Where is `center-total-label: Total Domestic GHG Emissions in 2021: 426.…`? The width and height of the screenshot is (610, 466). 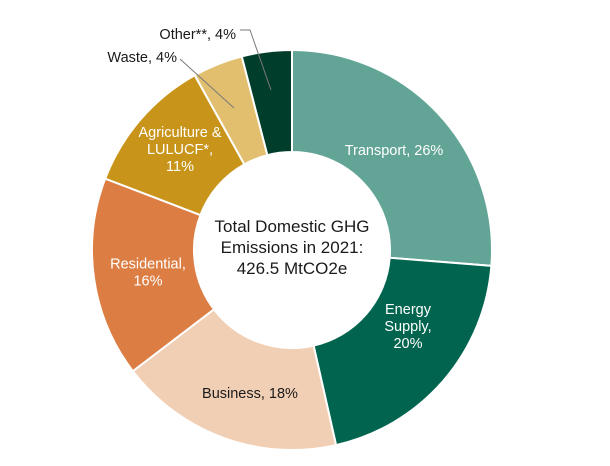 center-total-label: Total Domestic GHG Emissions in 2021: 426.… is located at coordinates (292, 247).